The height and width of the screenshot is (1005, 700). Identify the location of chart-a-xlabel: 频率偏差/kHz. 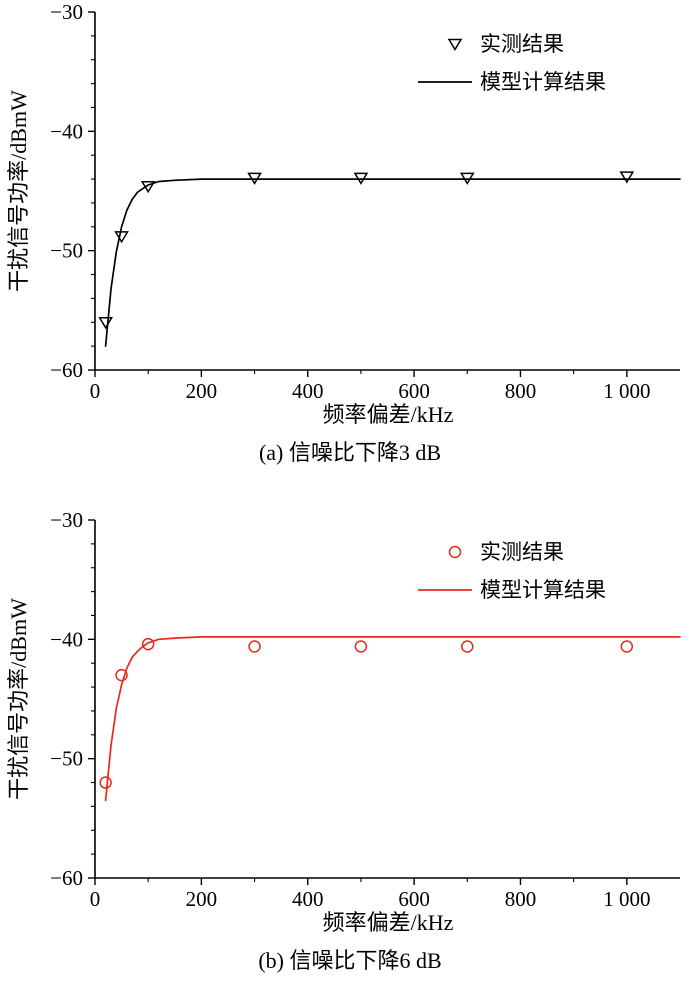
(388, 414).